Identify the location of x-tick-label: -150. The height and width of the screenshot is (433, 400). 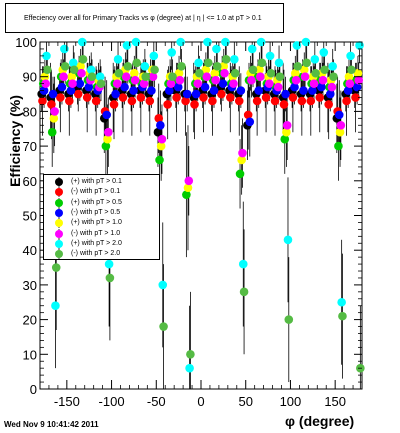
(67, 401).